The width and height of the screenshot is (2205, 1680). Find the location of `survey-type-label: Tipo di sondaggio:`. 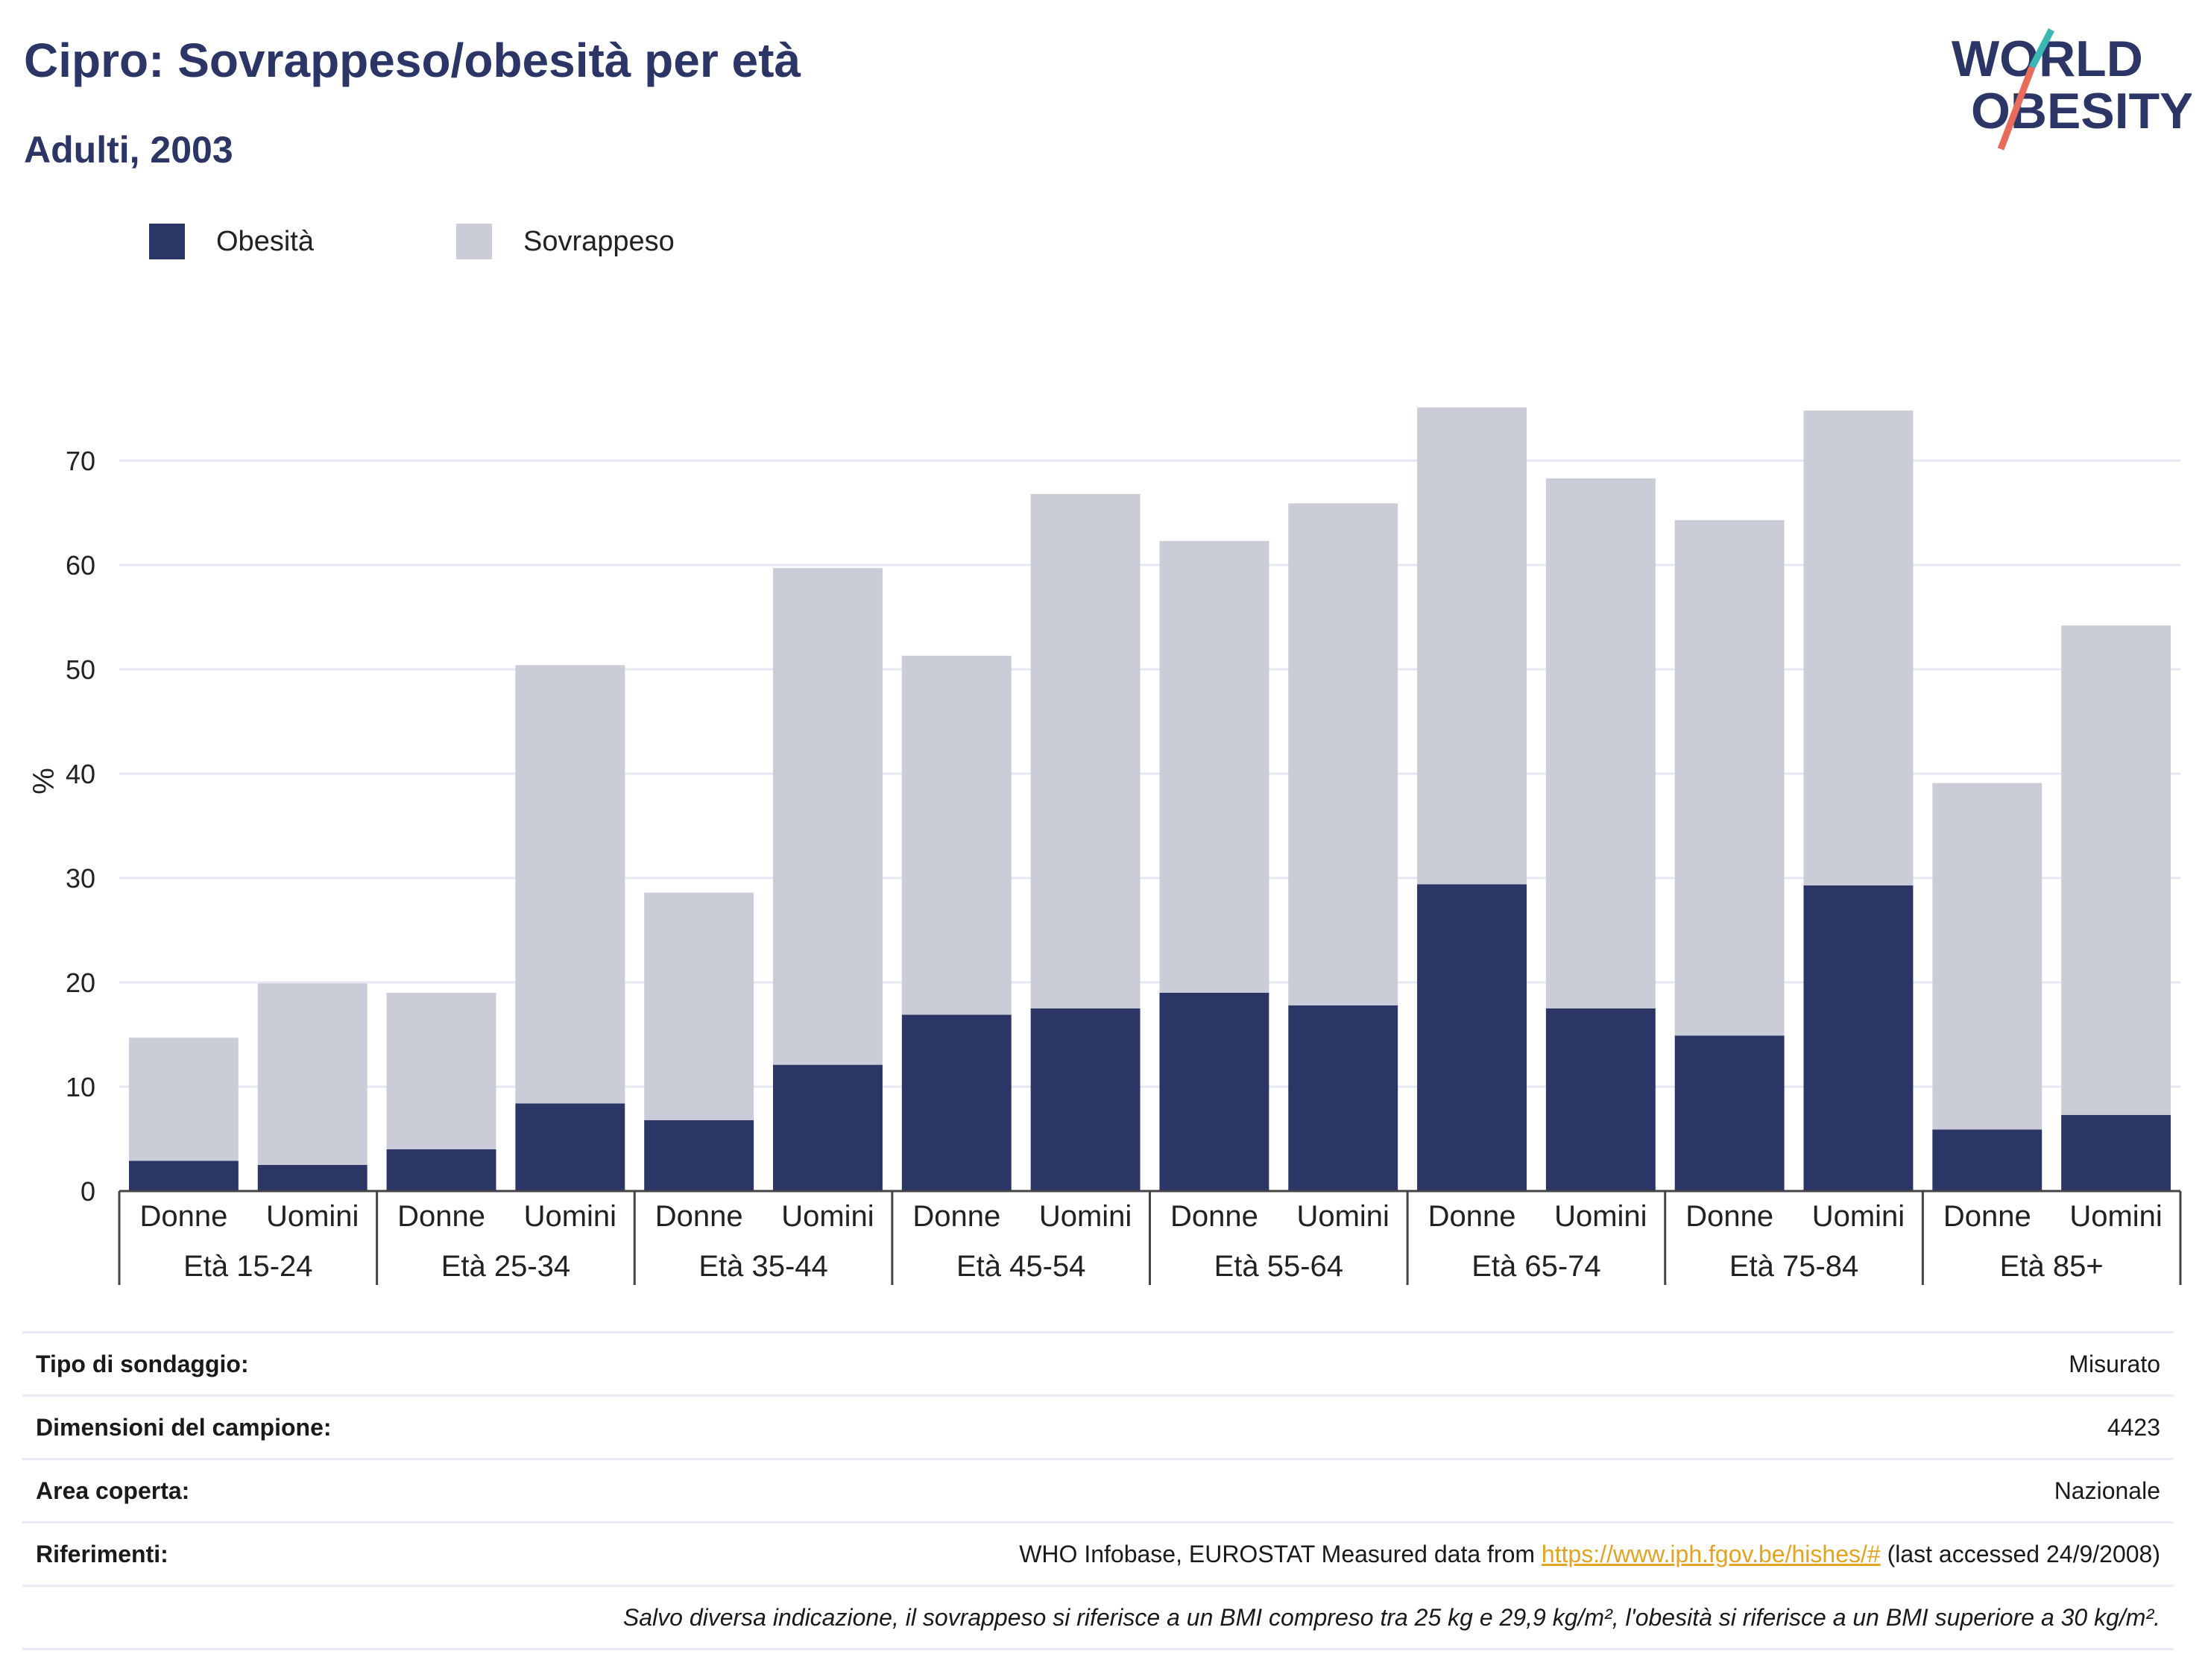

survey-type-label: Tipo di sondaggio: is located at coordinates (142, 1363).